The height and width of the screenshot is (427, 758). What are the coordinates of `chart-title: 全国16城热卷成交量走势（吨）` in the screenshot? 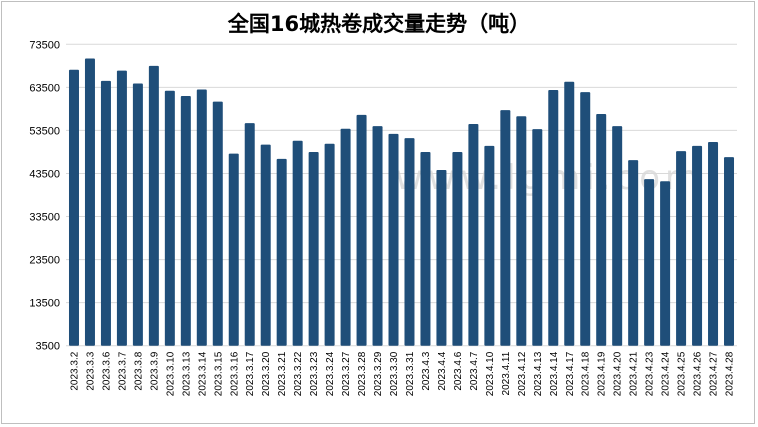 It's located at (379, 24).